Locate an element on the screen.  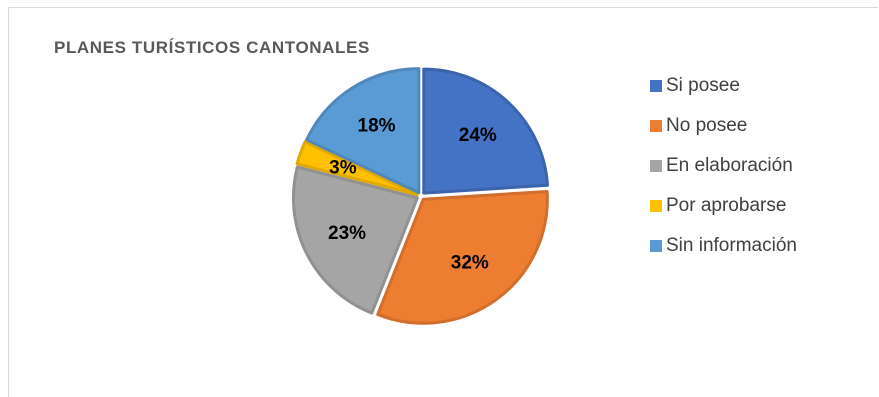
legend-item: No posee is located at coordinates (723, 126).